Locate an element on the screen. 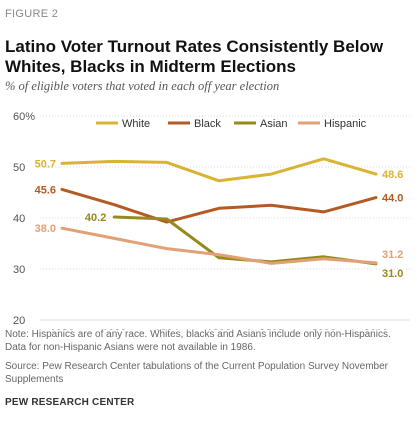 Image resolution: width=417 pixels, height=424 pixels. y-tick-label: 20 is located at coordinates (19, 321).